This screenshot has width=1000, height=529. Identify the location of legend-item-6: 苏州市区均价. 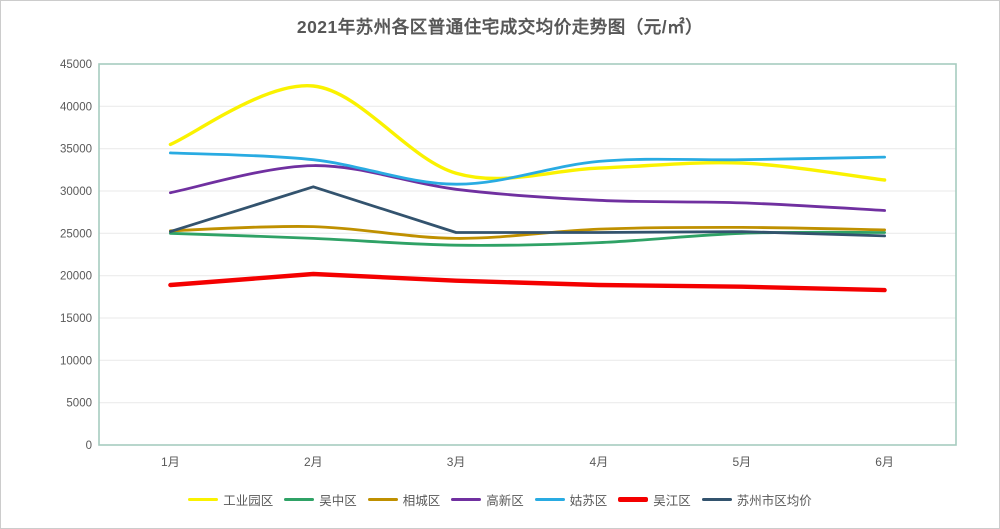
(756, 499).